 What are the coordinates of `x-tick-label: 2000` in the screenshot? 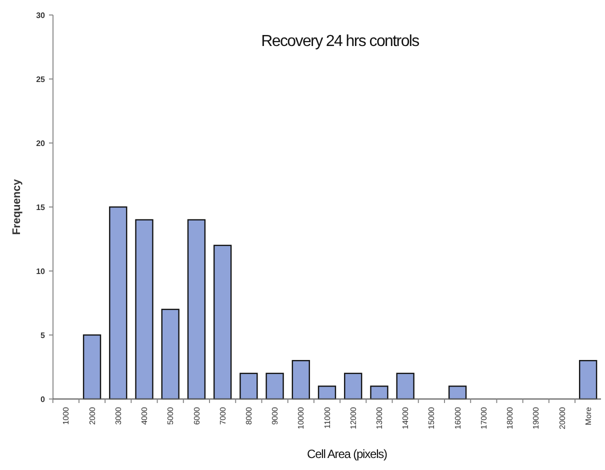 It's located at (92, 415).